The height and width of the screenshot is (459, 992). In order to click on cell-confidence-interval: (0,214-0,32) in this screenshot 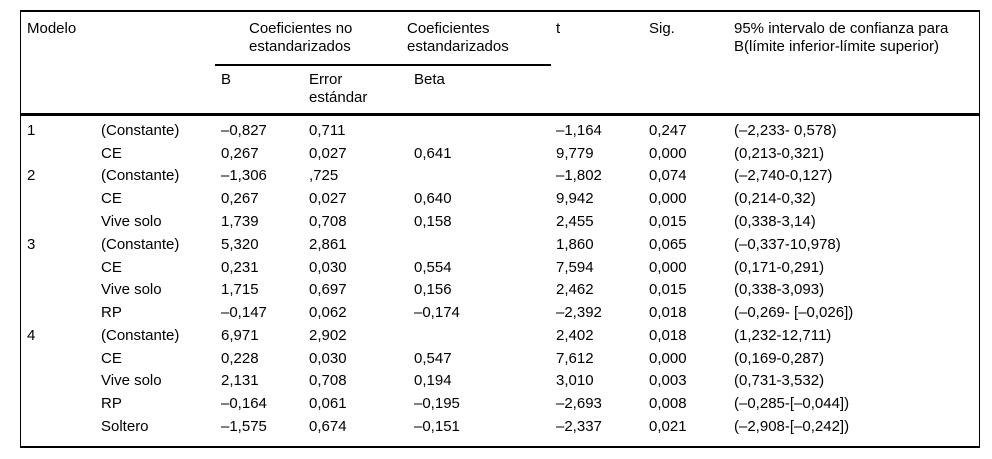, I will do `click(775, 198)`.